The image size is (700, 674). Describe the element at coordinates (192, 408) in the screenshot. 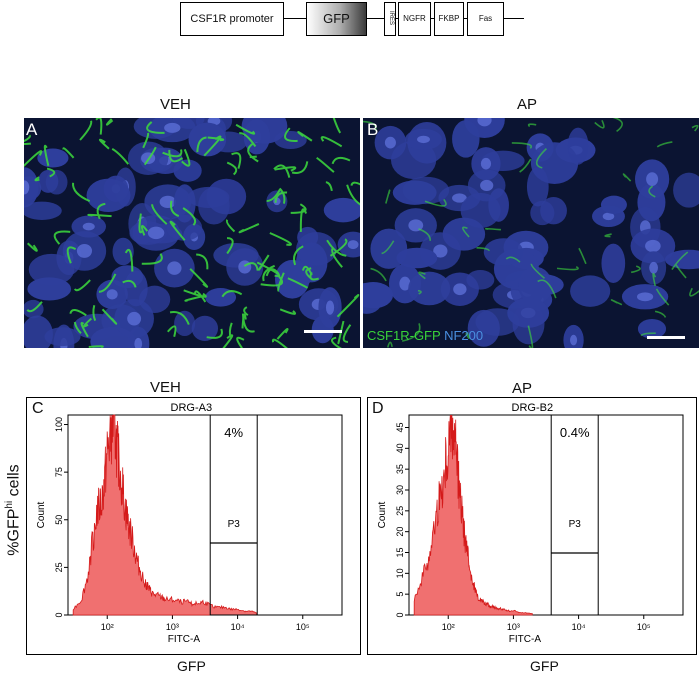

I see `histogram-title: DRG-A3` at that location.